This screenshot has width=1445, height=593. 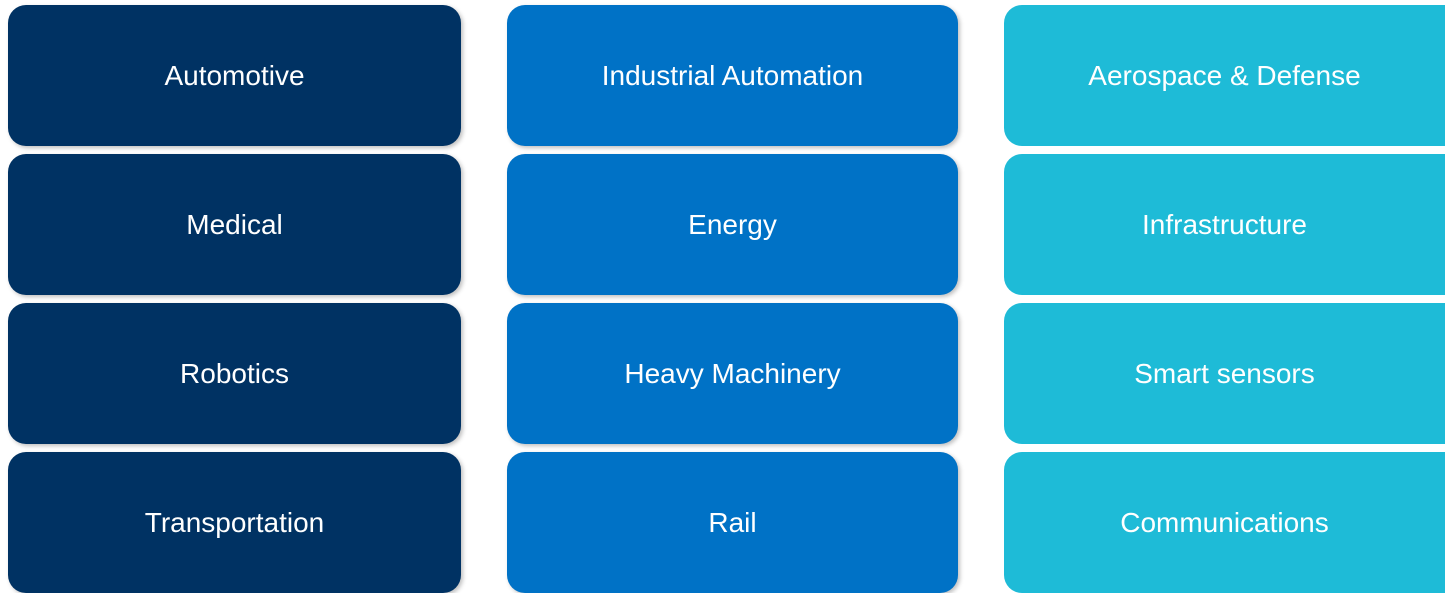 I want to click on industry-tile: Energy, so click(x=732, y=224).